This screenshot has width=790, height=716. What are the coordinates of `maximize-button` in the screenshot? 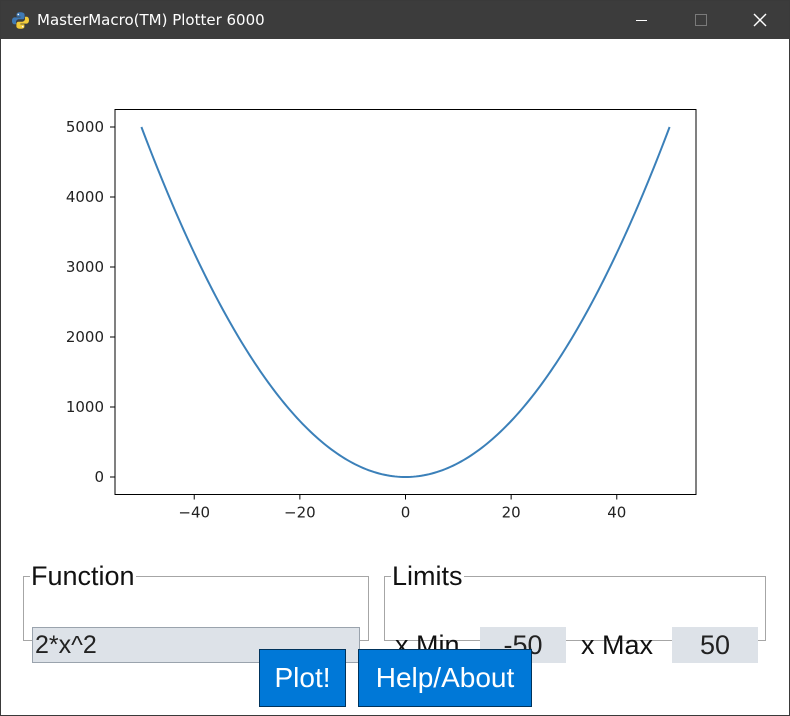 It's located at (700, 20).